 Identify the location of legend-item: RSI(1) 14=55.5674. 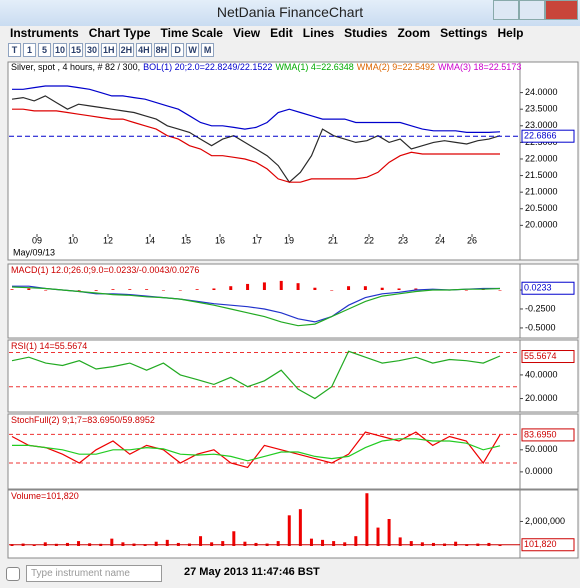
(49, 346).